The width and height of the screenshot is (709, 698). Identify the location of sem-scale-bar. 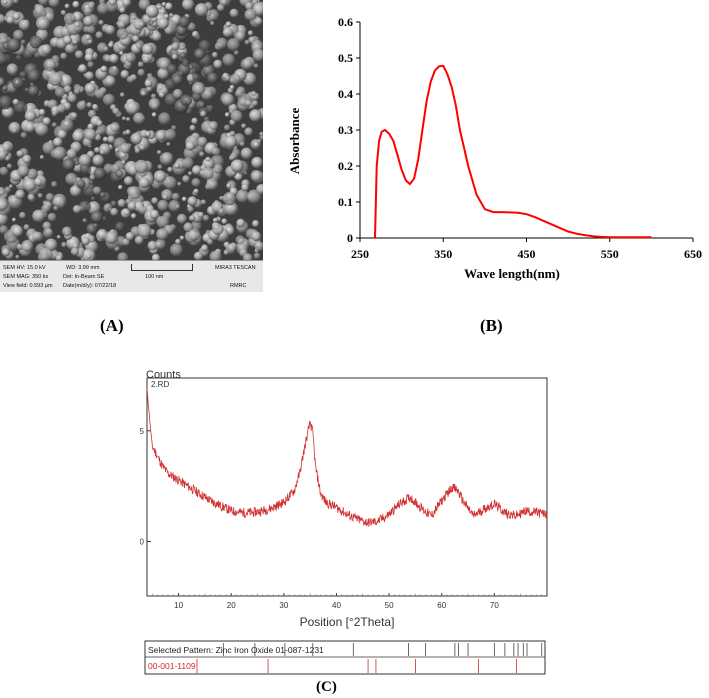
(162, 267).